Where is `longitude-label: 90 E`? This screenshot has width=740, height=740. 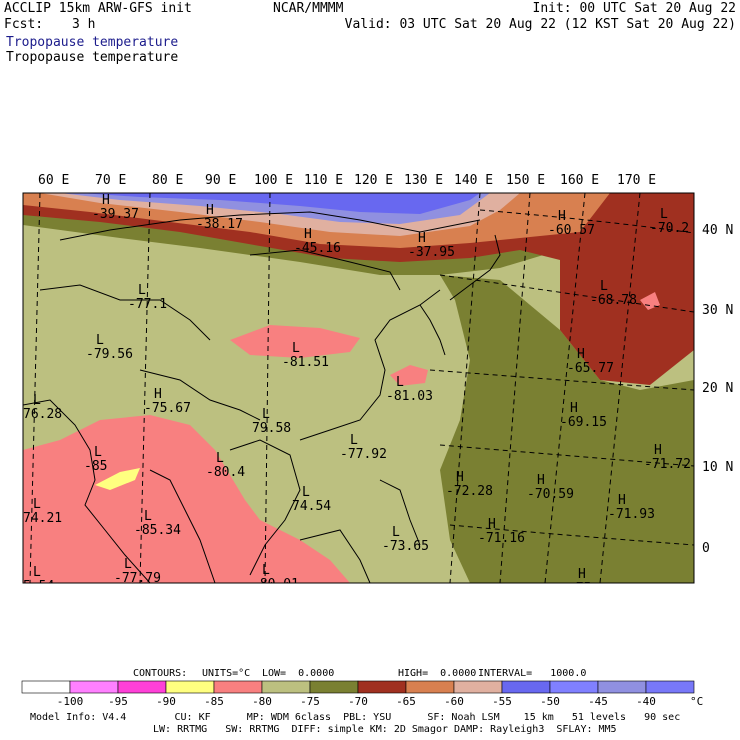
longitude-label: 90 E is located at coordinates (220, 180).